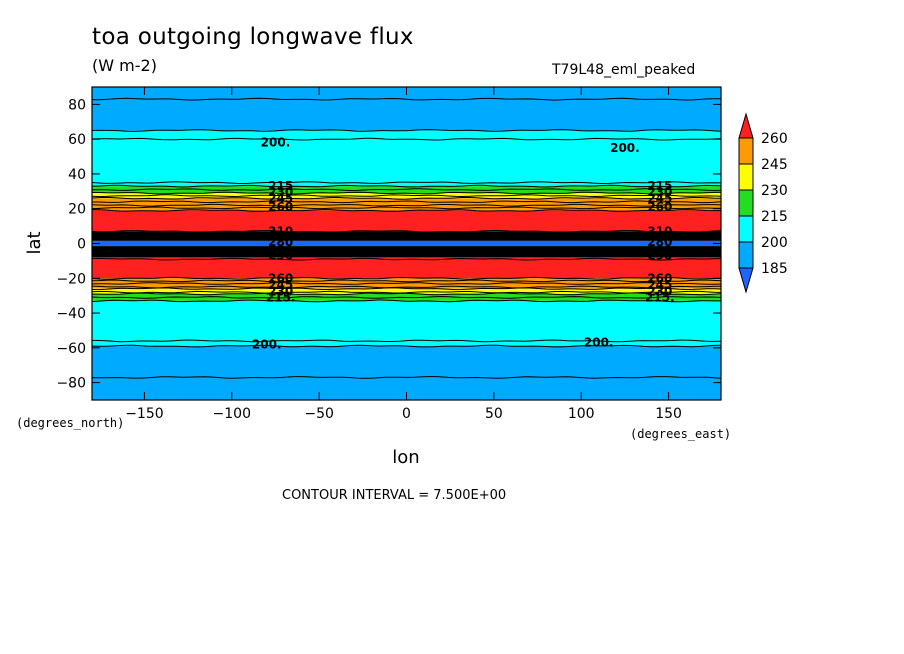 The height and width of the screenshot is (654, 904). I want to click on chart-title: toa outgoing longwave flux, so click(253, 37).